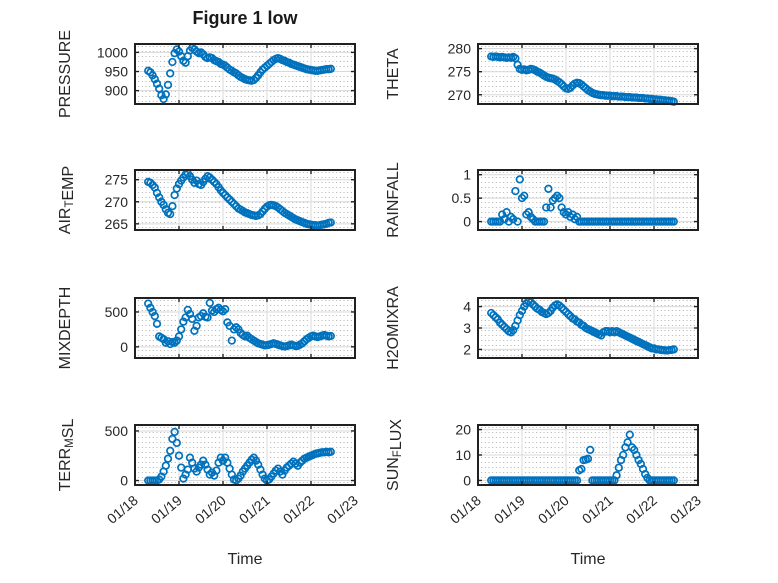 The height and width of the screenshot is (583, 778). What do you see at coordinates (112, 52) in the screenshot?
I see `y-tick-label: 1000` at bounding box center [112, 52].